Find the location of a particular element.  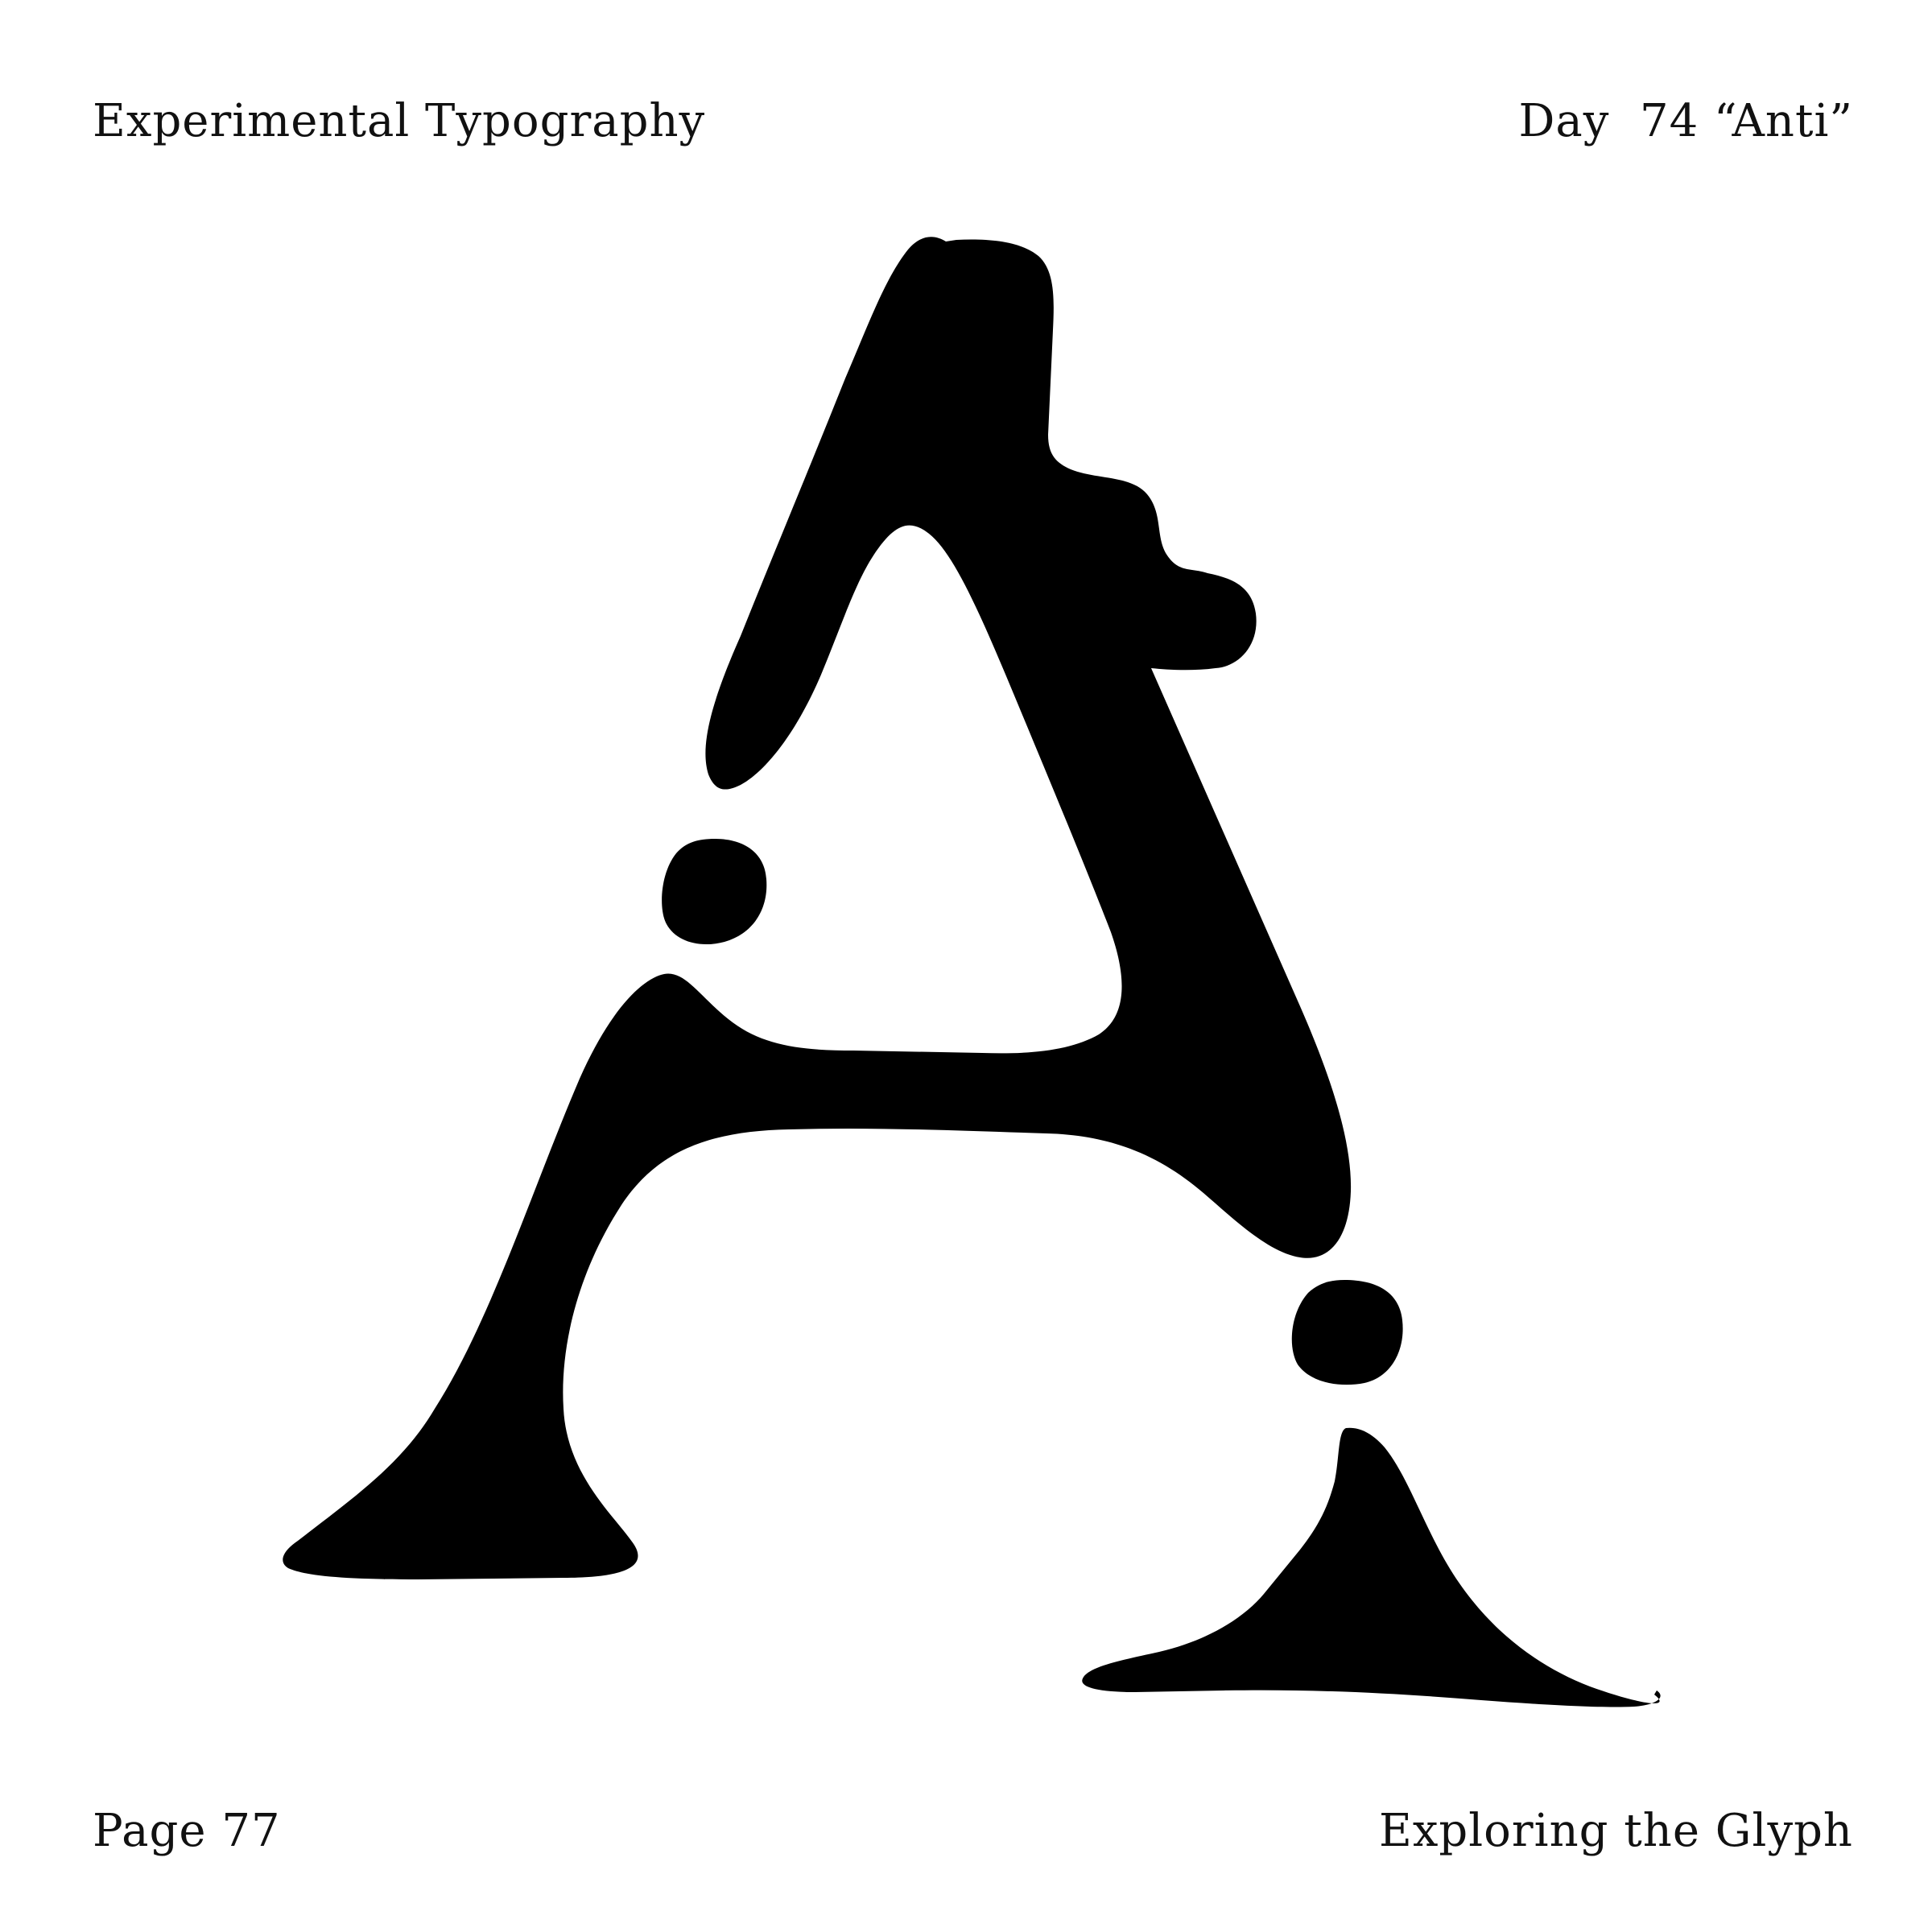

glyph-lower-dot is located at coordinates (1347, 1332).